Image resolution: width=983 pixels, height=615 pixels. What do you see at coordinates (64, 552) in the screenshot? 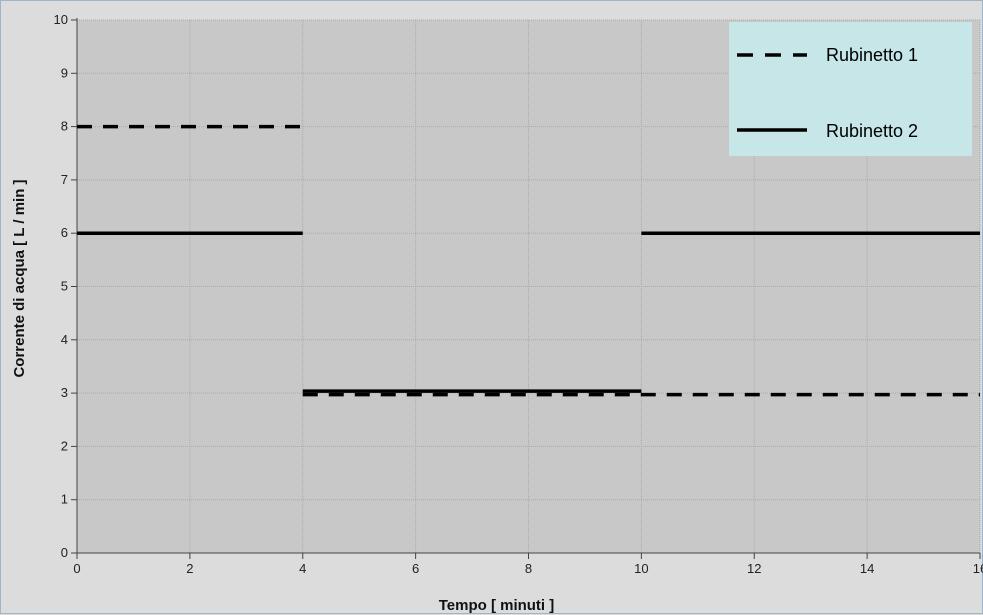
I see `y-tick-label: 0` at bounding box center [64, 552].